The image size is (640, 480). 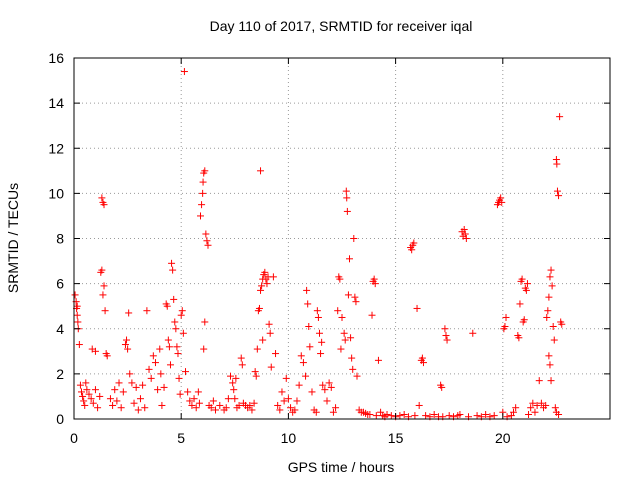 I want to click on y-tick-label: 4, so click(x=60, y=329).